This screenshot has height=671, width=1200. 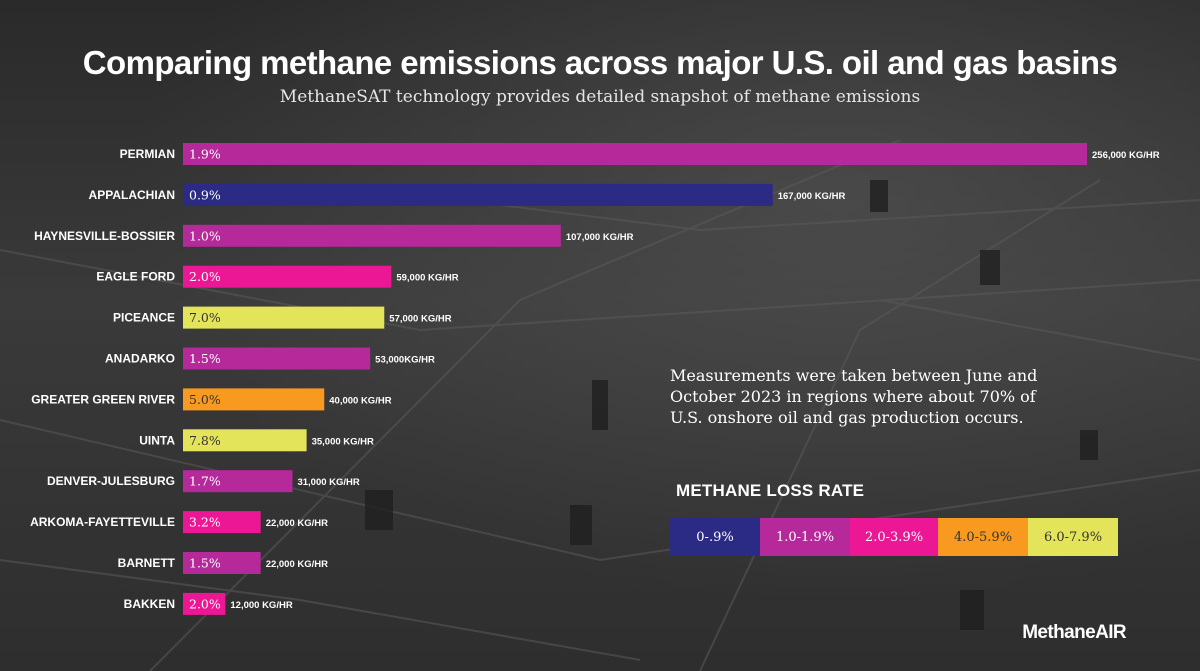 I want to click on legend-item: 2.0-3.9%, so click(x=894, y=537).